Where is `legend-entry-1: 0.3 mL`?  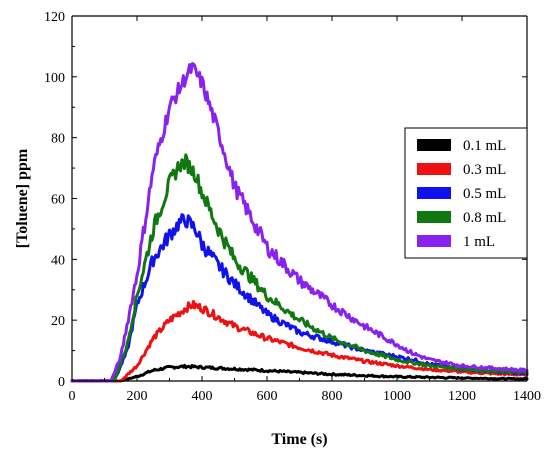
legend-entry-1: 0.3 mL is located at coordinates (484, 170).